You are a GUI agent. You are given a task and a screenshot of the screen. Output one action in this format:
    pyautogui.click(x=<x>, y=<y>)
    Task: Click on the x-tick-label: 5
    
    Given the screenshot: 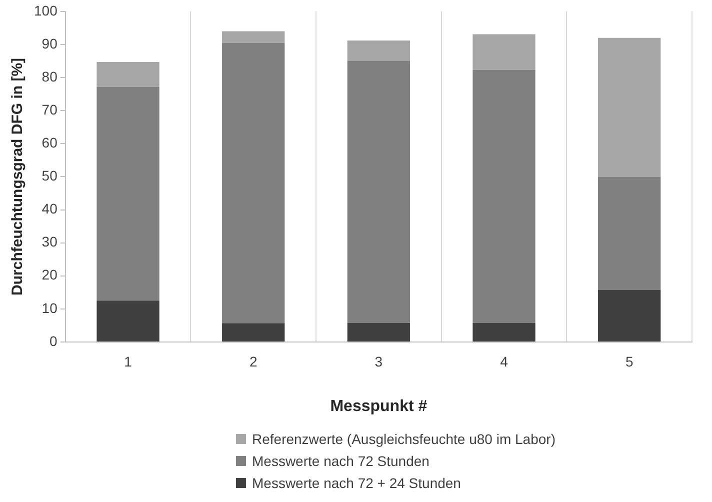 What is the action you would take?
    pyautogui.click(x=629, y=361)
    